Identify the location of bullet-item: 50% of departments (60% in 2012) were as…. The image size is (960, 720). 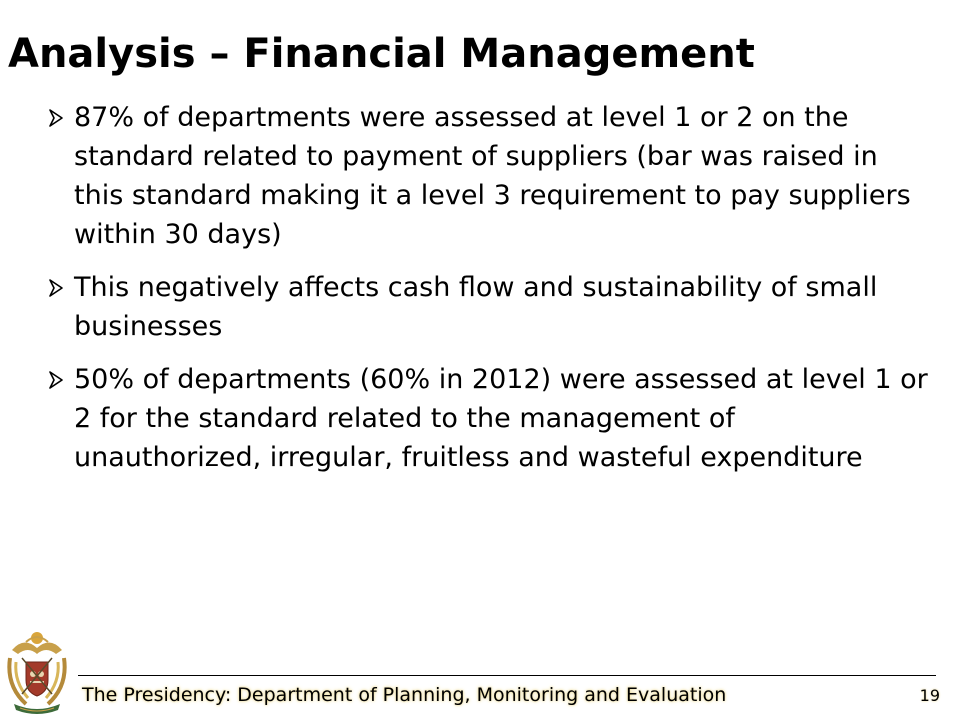
(488, 418).